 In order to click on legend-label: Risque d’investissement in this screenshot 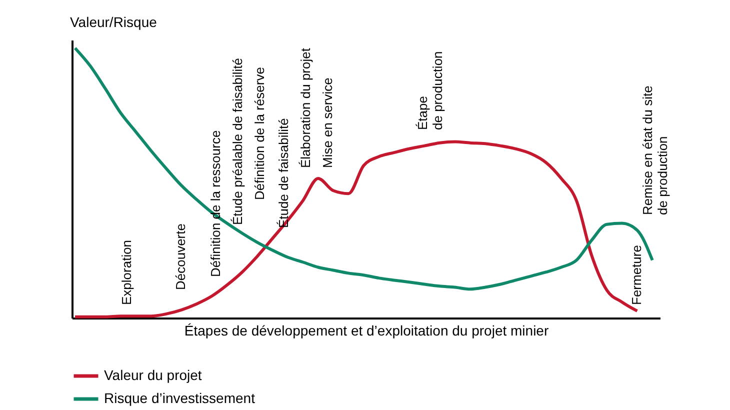, I will do `click(180, 398)`.